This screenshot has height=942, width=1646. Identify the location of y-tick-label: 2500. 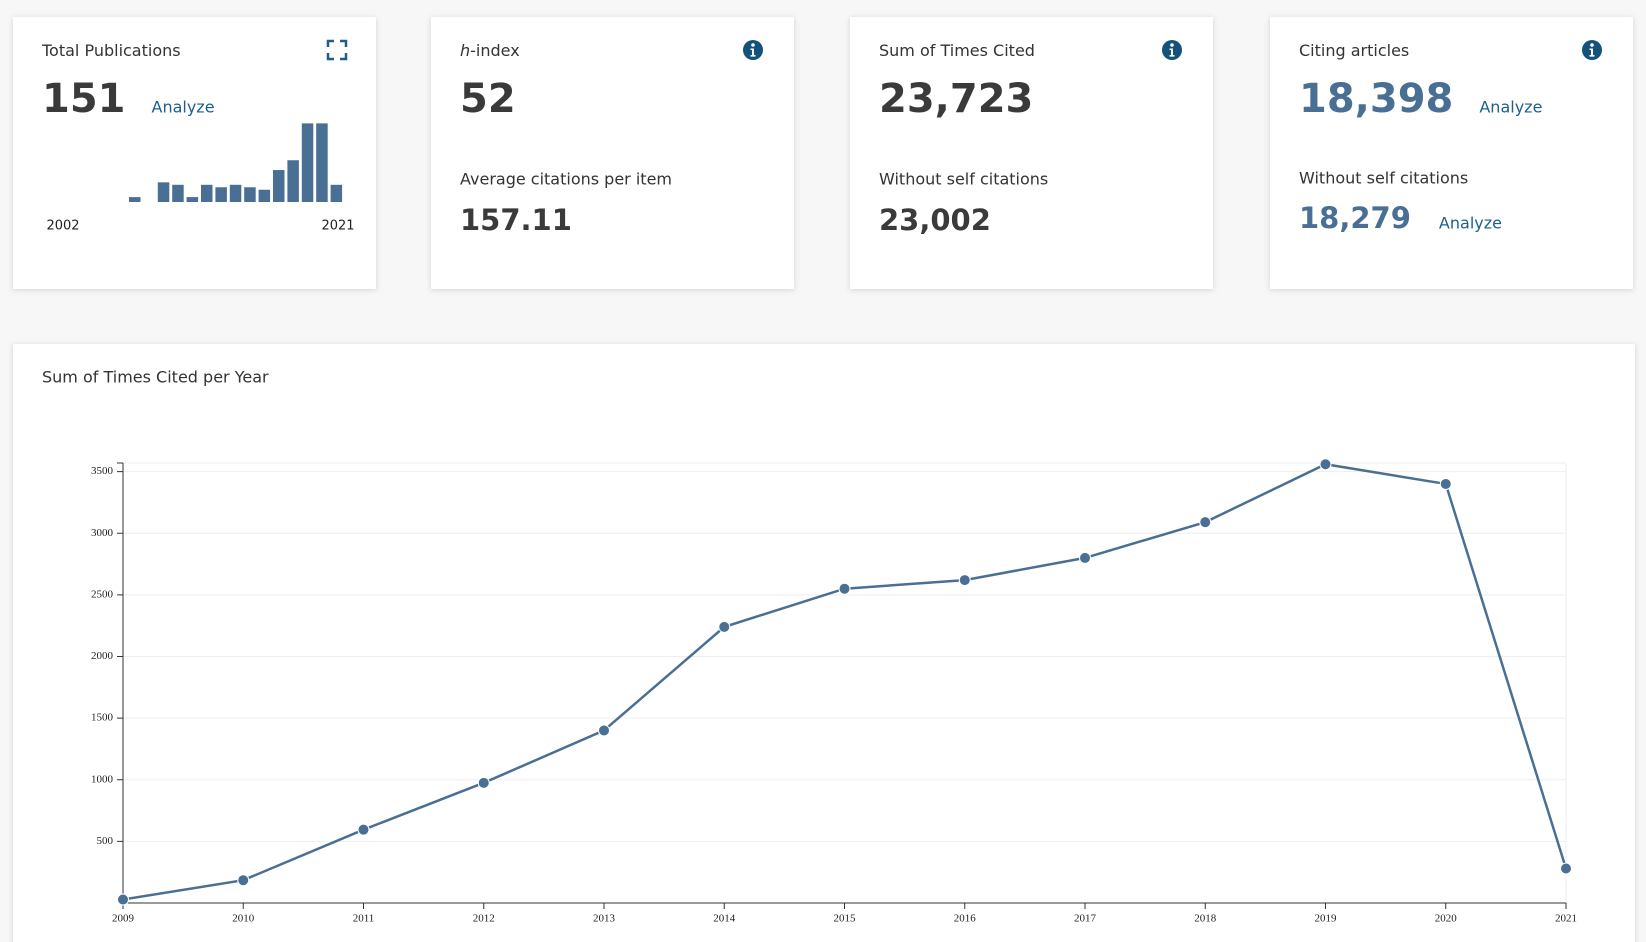
(102, 594).